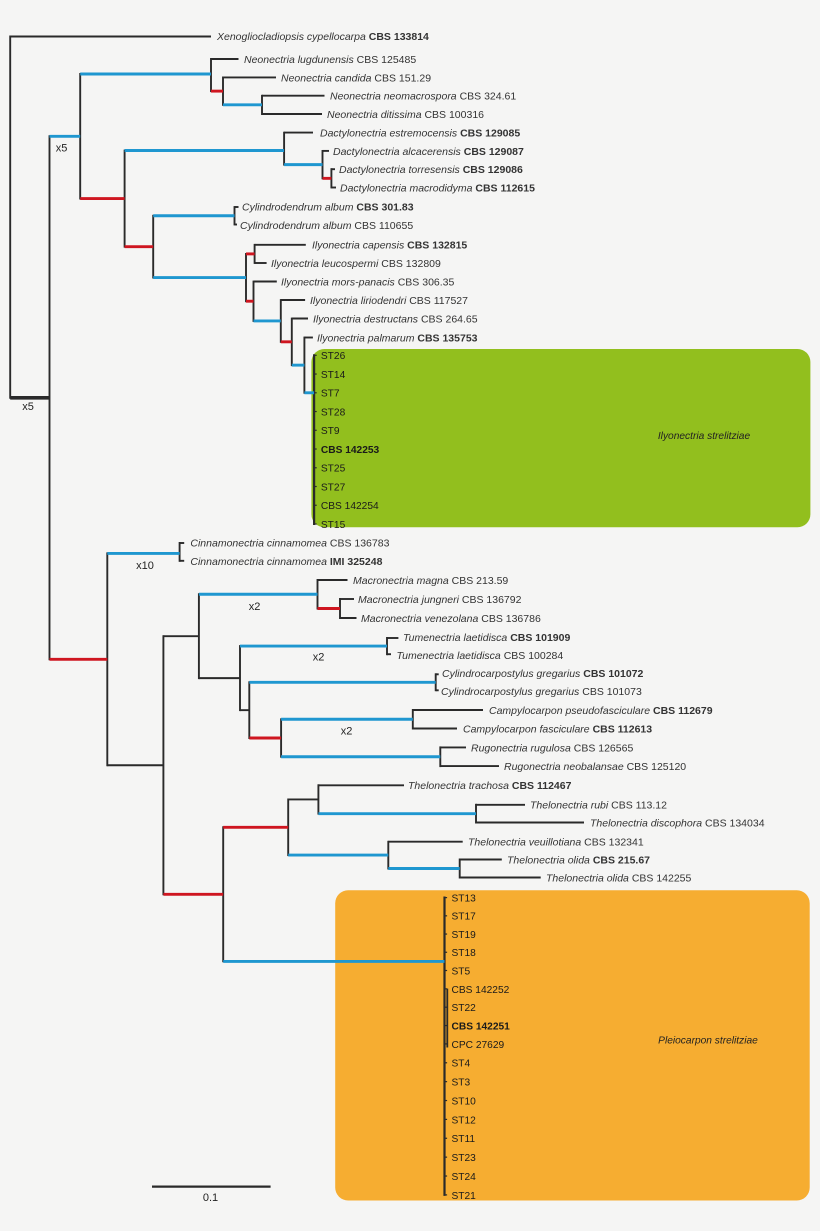 This screenshot has height=1231, width=820. I want to click on svg-text: ST26, so click(333, 356).